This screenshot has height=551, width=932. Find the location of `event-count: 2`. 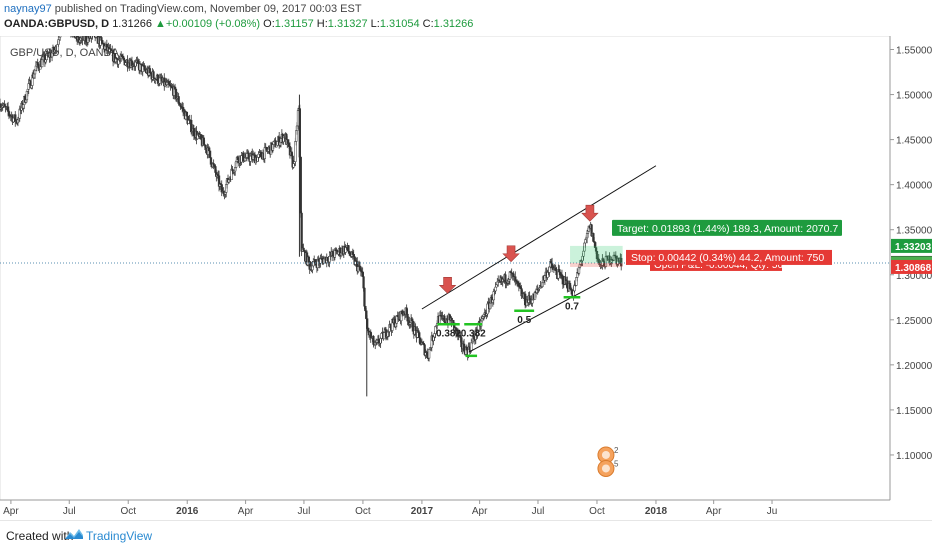

event-count: 2 is located at coordinates (616, 450).